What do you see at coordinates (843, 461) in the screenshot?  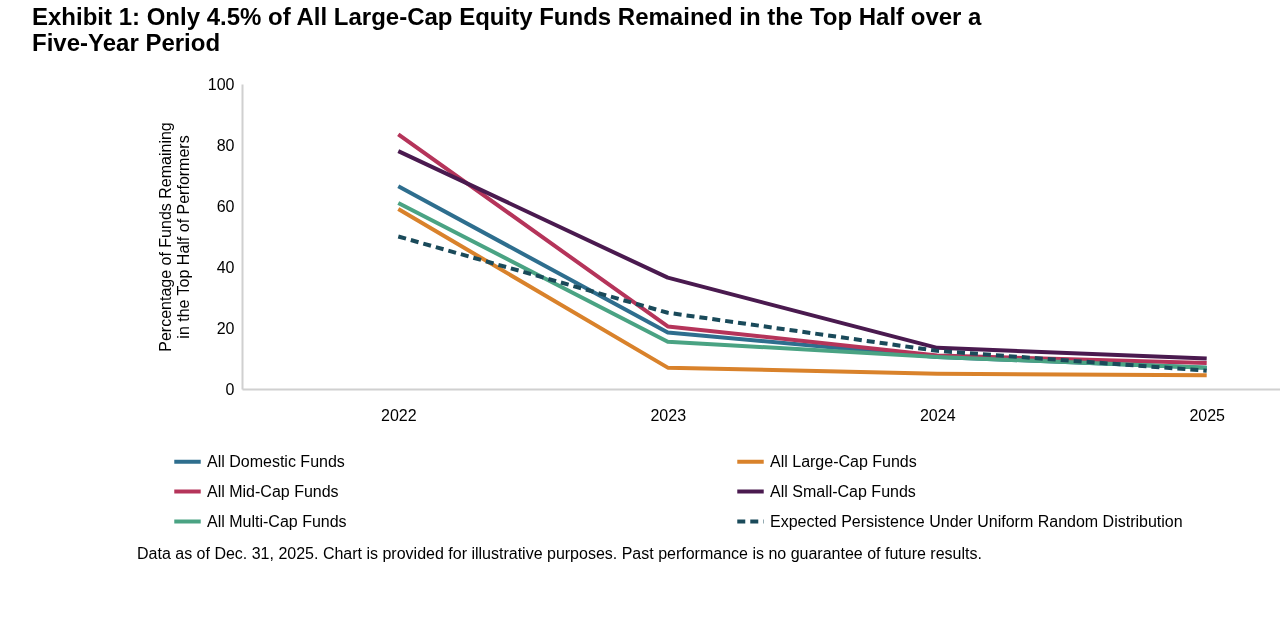 I see `legend-label: All Large-Cap Funds` at bounding box center [843, 461].